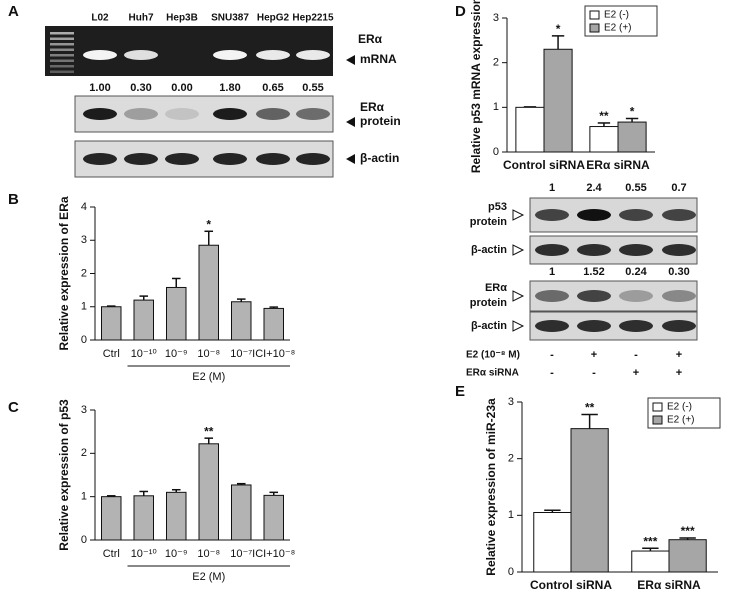 Image resolution: width=741 pixels, height=600 pixels. Describe the element at coordinates (493, 355) in the screenshot. I see `condition-label: E2 (10⁻⁸ M)` at that location.